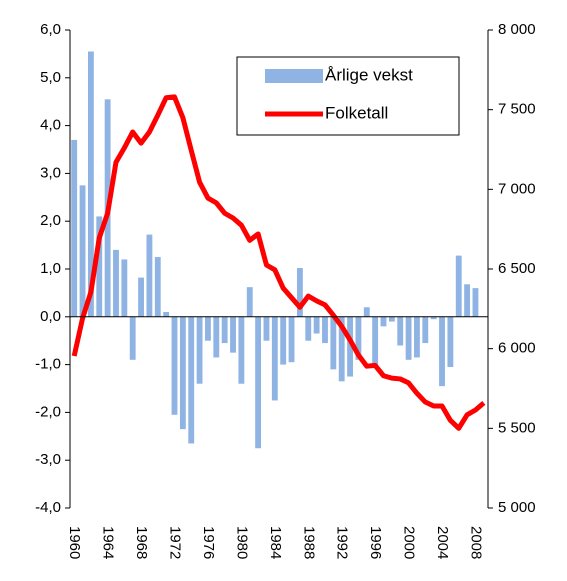  I want to click on y-tick-label: 3,0, so click(50, 172).